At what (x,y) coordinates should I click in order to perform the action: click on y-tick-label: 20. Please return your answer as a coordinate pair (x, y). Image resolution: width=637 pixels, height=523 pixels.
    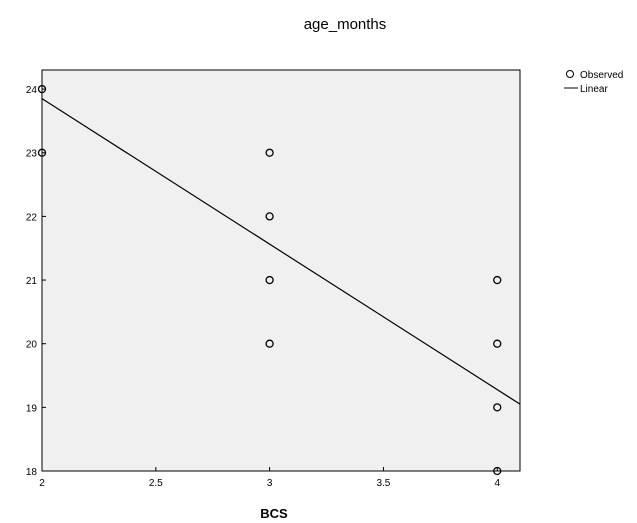
    Looking at the image, I should click on (32, 345).